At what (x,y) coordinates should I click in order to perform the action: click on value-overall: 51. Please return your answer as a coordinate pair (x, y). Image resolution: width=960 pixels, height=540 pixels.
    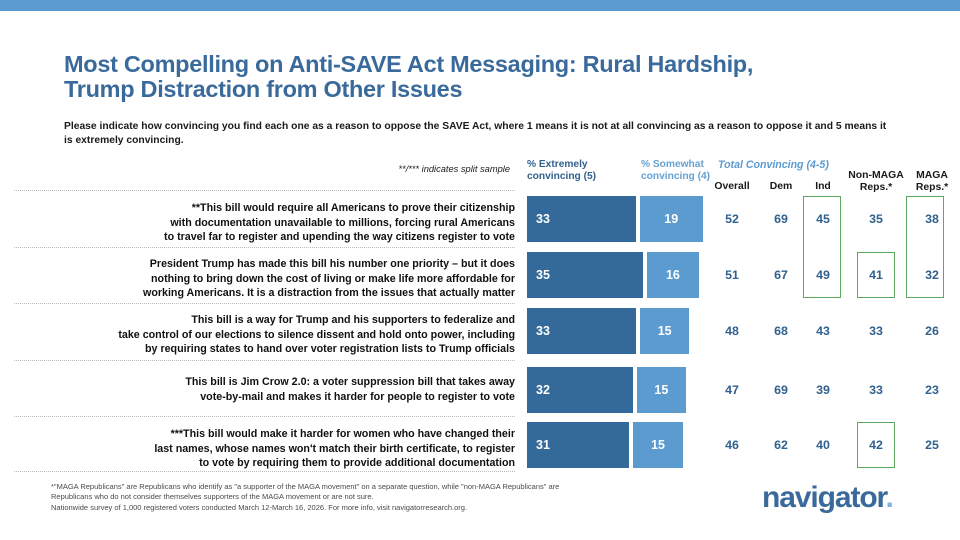
    Looking at the image, I should click on (732, 275).